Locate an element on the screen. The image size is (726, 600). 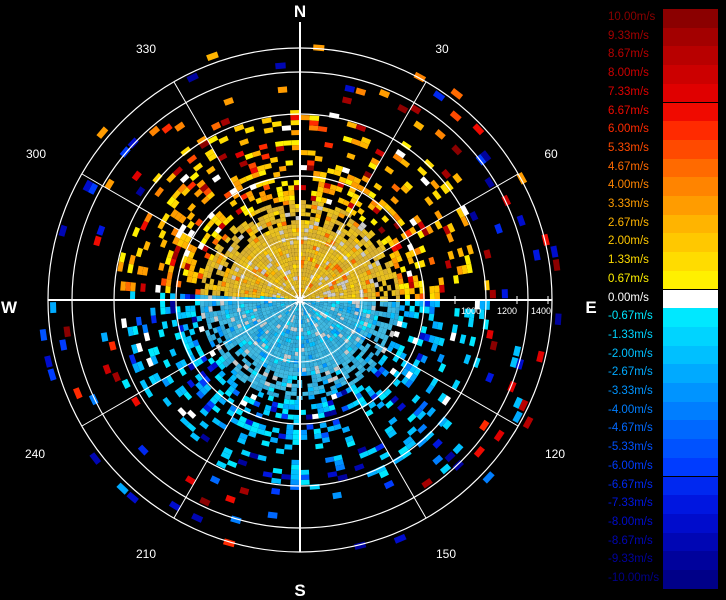
legend-swatch is located at coordinates (690, 280).